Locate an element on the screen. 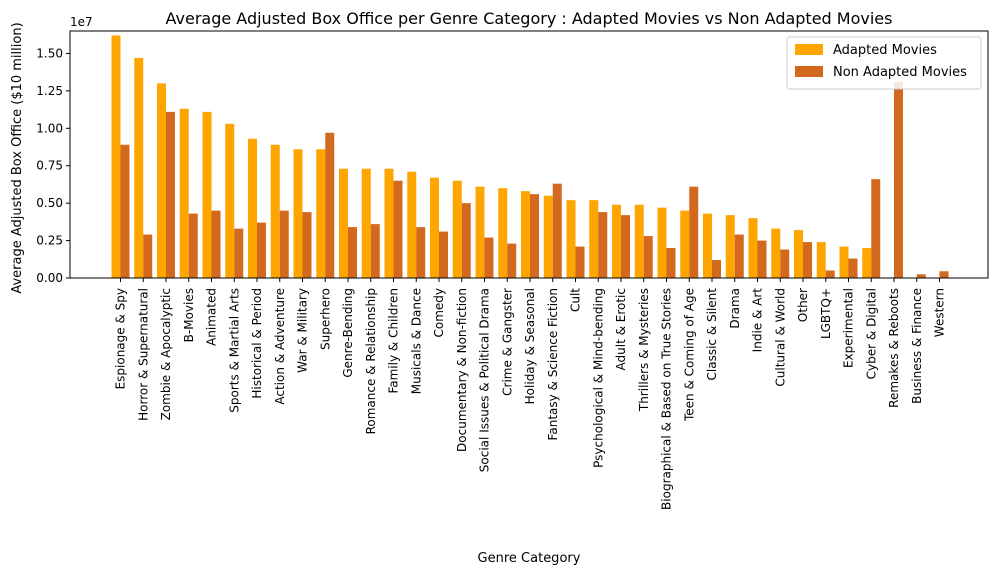  x-tick-label: Family & Children is located at coordinates (394, 341).